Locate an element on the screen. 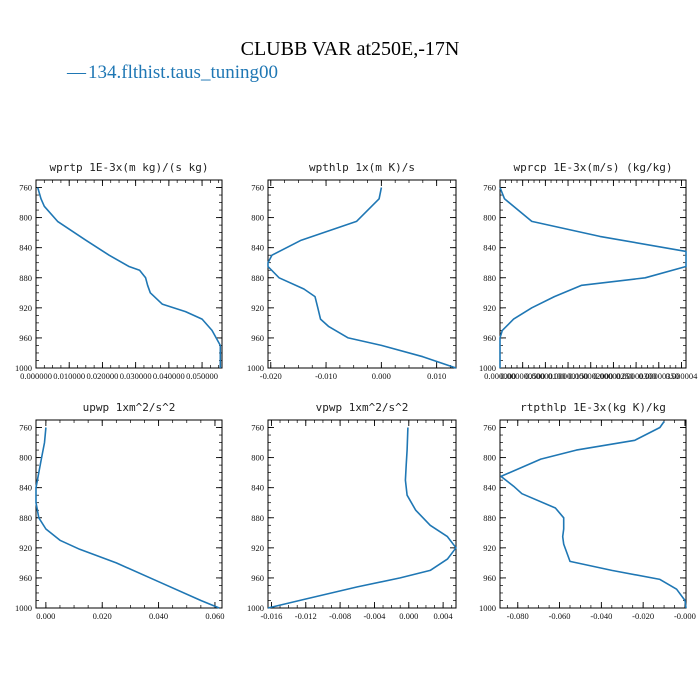 The width and height of the screenshot is (700, 700). panel-title: vpwp 1xm^2/s^2 is located at coordinates (362, 407).